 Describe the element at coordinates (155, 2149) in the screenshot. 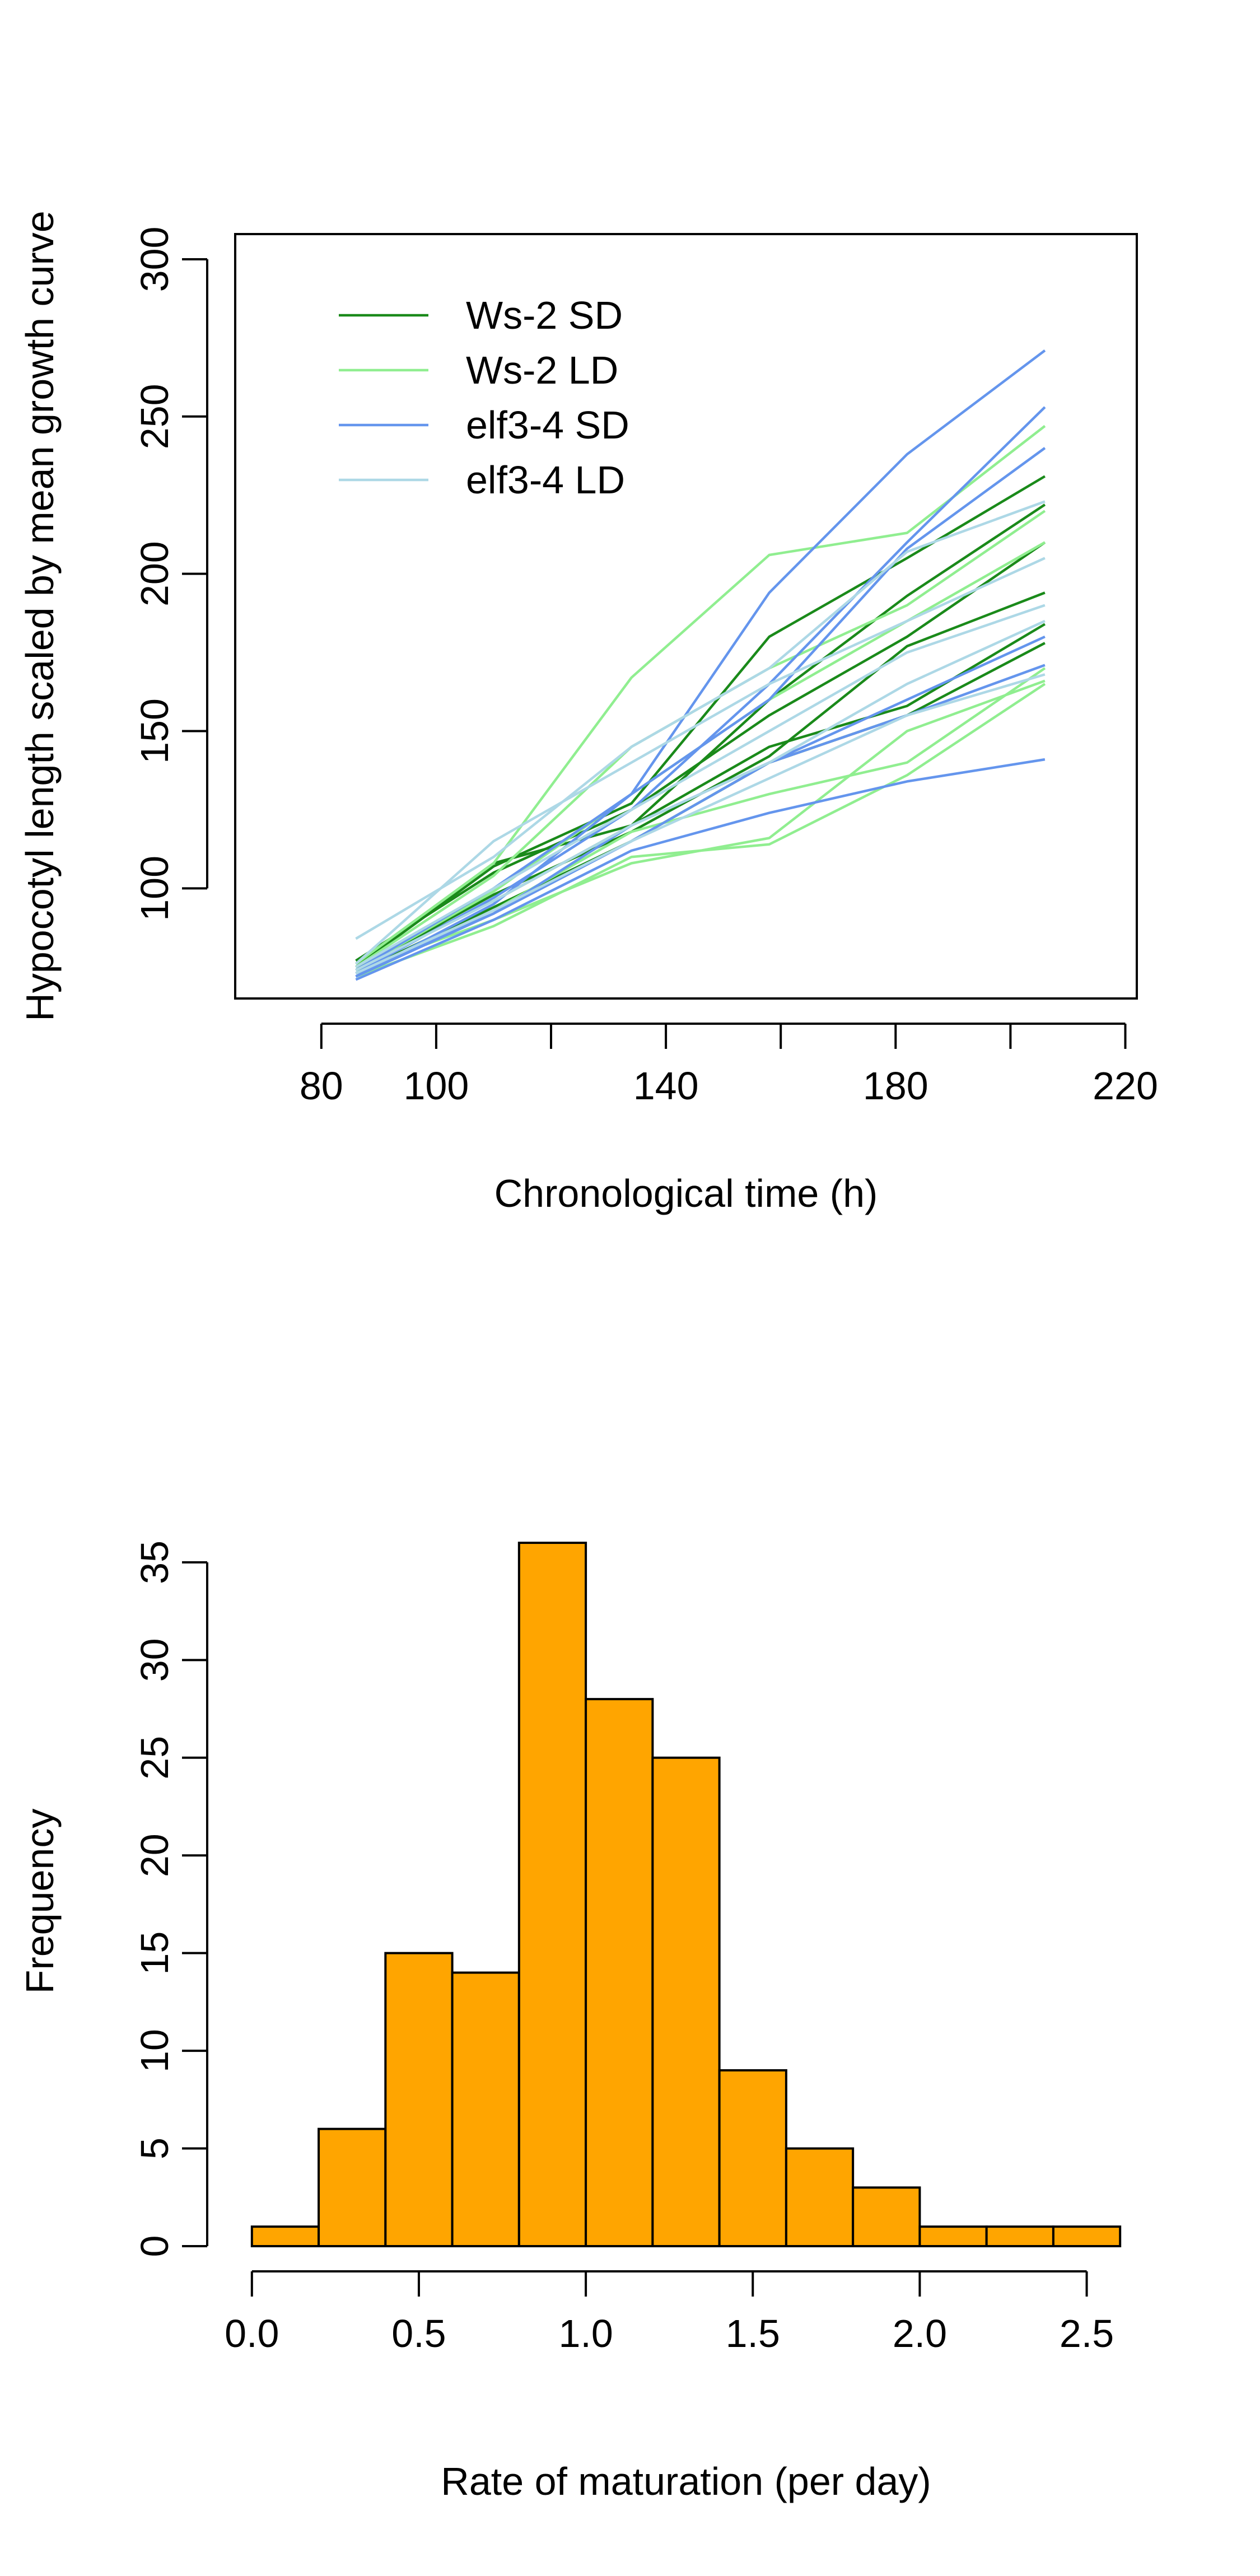

I see `y-tick-label: 5` at that location.